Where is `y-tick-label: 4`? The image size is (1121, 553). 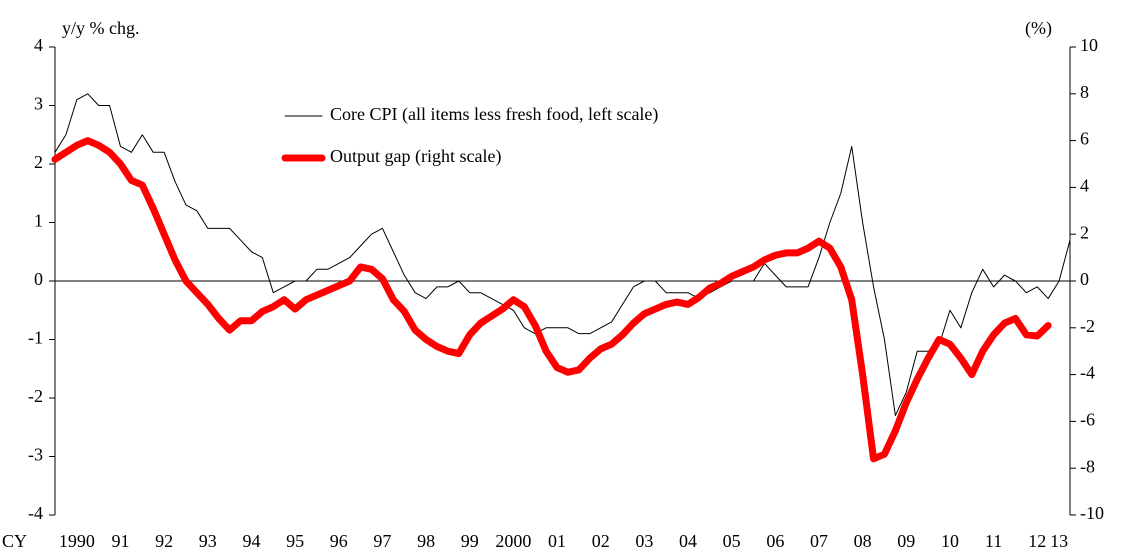
y-tick-label: 4 is located at coordinates (38, 45).